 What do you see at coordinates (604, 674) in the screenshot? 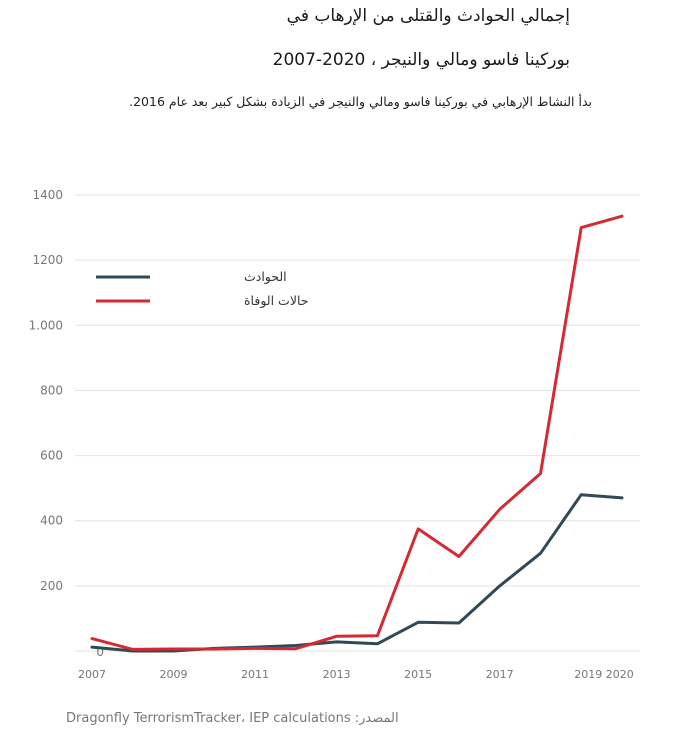
I see `x-tick-label: 2019 2020` at bounding box center [604, 674].